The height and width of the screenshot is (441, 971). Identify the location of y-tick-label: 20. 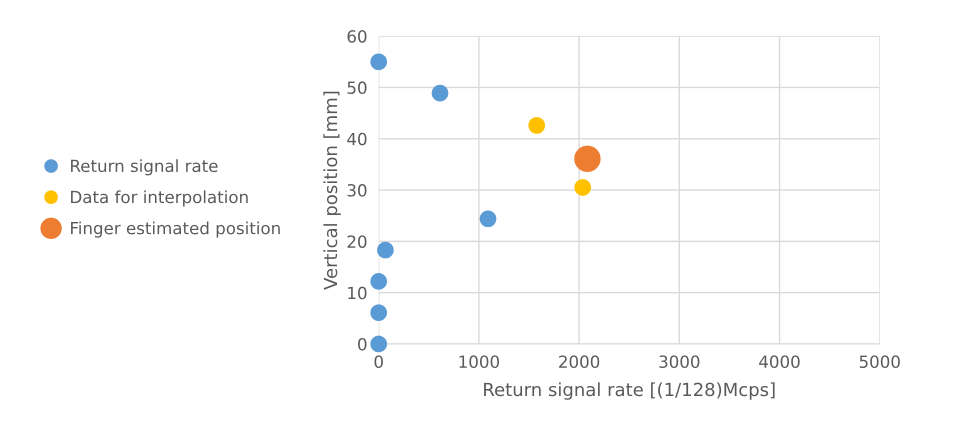
(357, 241).